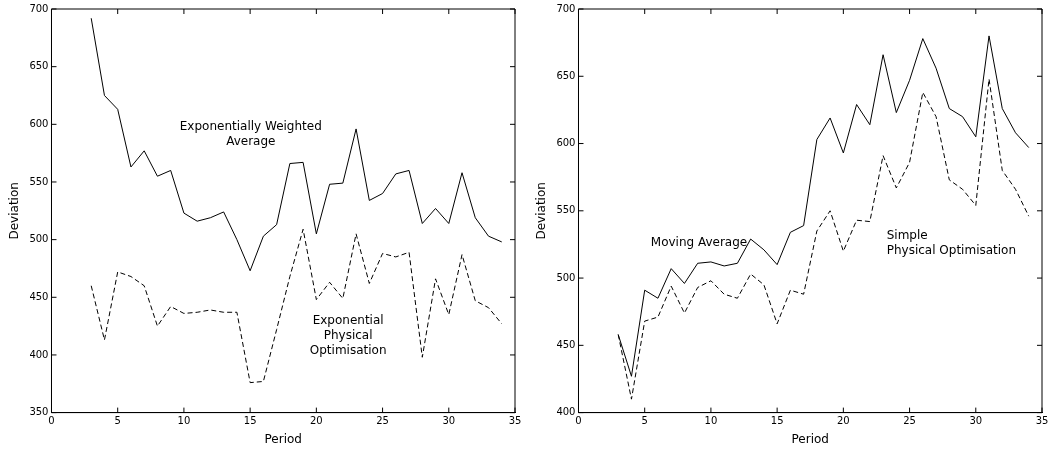 The height and width of the screenshot is (453, 1055). What do you see at coordinates (951, 242) in the screenshot?
I see `series-label: Simple Physical Optimisation` at bounding box center [951, 242].